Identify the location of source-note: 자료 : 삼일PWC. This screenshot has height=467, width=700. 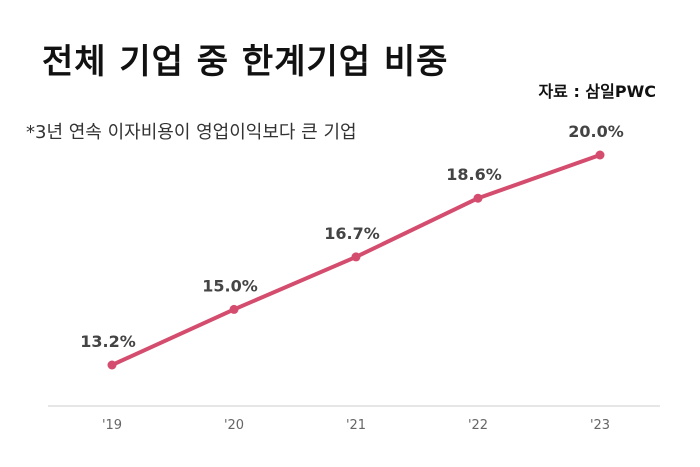
(597, 91).